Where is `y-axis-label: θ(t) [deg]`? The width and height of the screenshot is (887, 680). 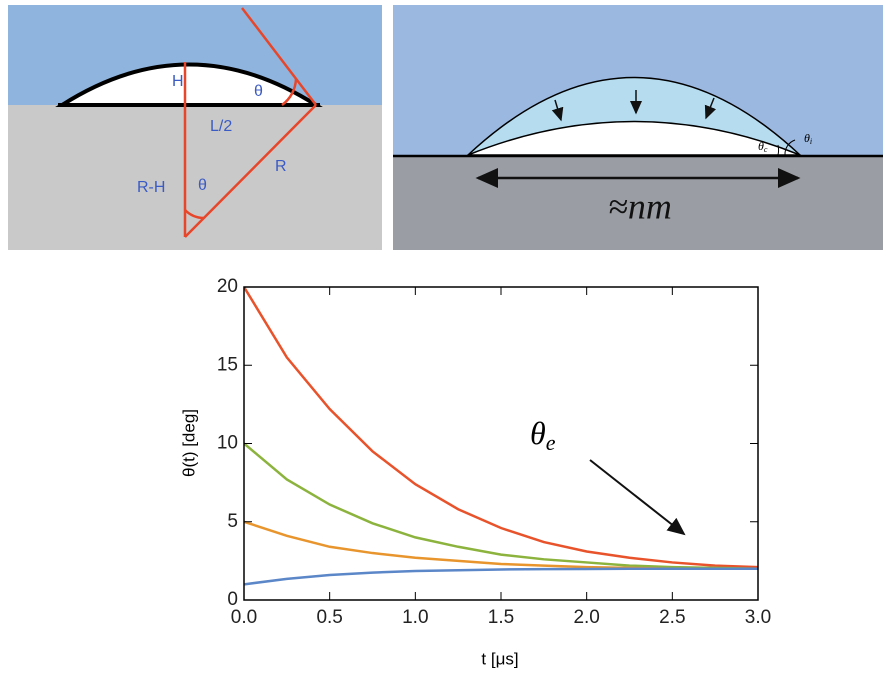
y-axis-label: θ(t) [deg] is located at coordinates (188, 443).